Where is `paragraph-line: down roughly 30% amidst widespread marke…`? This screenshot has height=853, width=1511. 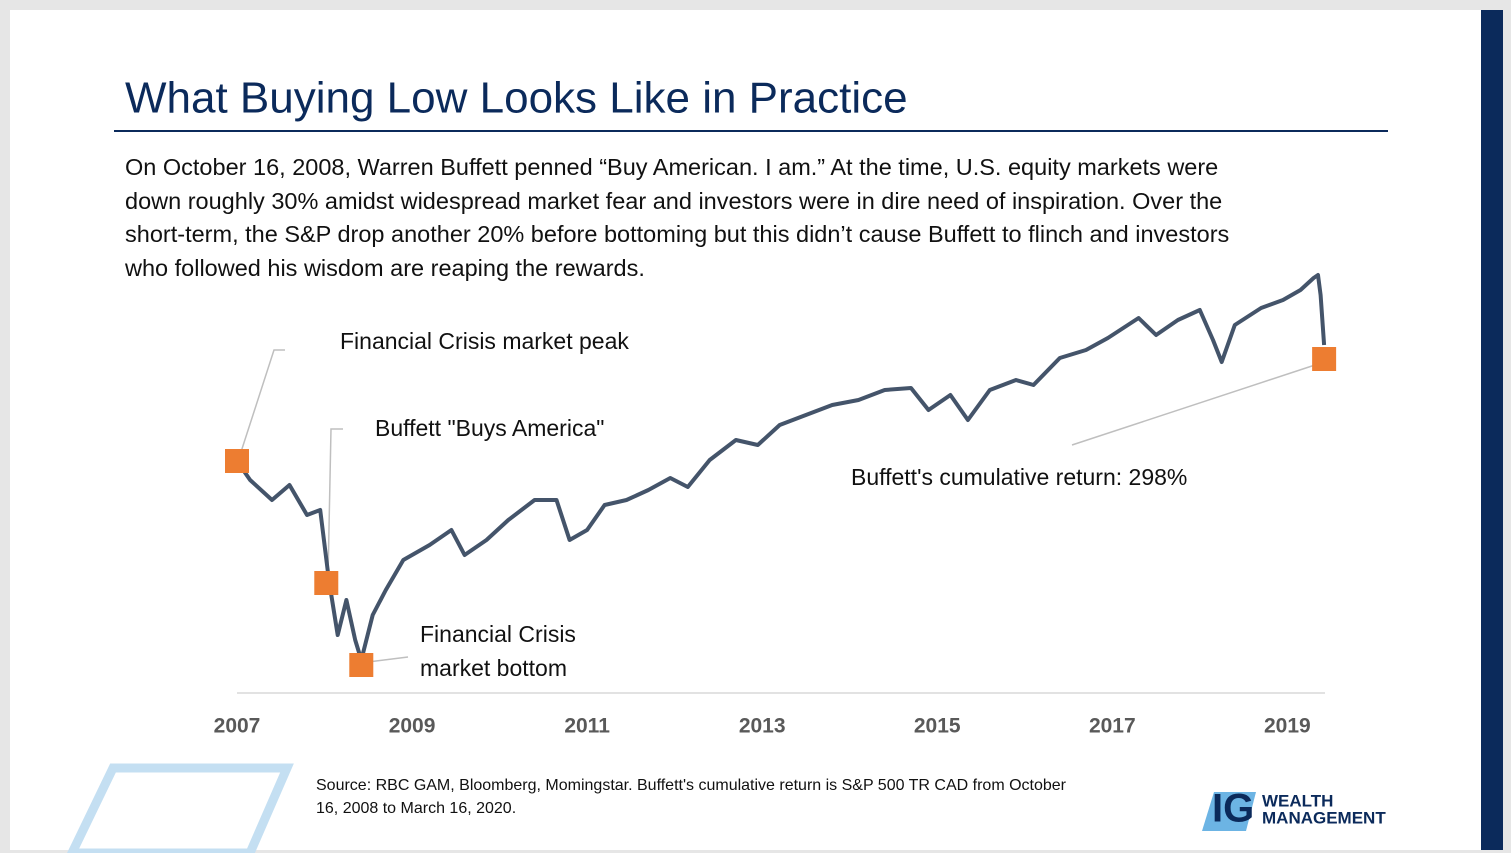
paragraph-line: down roughly 30% amidst widespread marke… is located at coordinates (673, 201).